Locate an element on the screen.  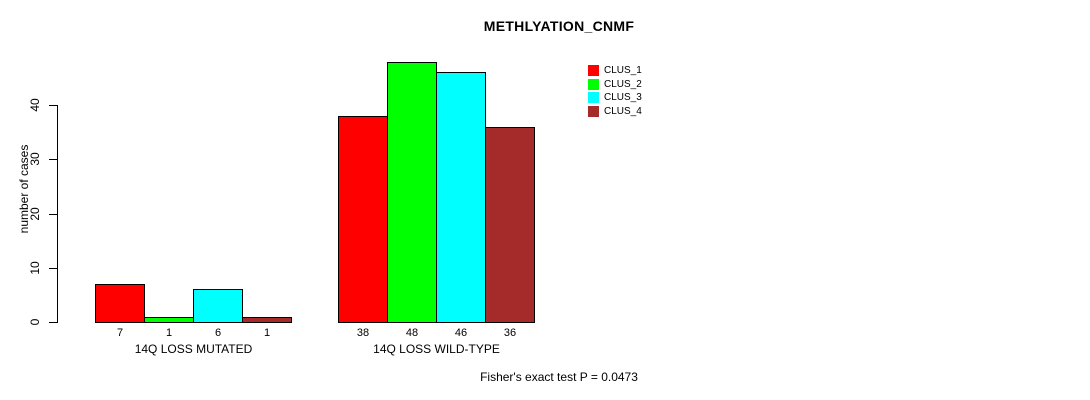
bar-clus-2-14q-loss-wild-type is located at coordinates (412, 192).